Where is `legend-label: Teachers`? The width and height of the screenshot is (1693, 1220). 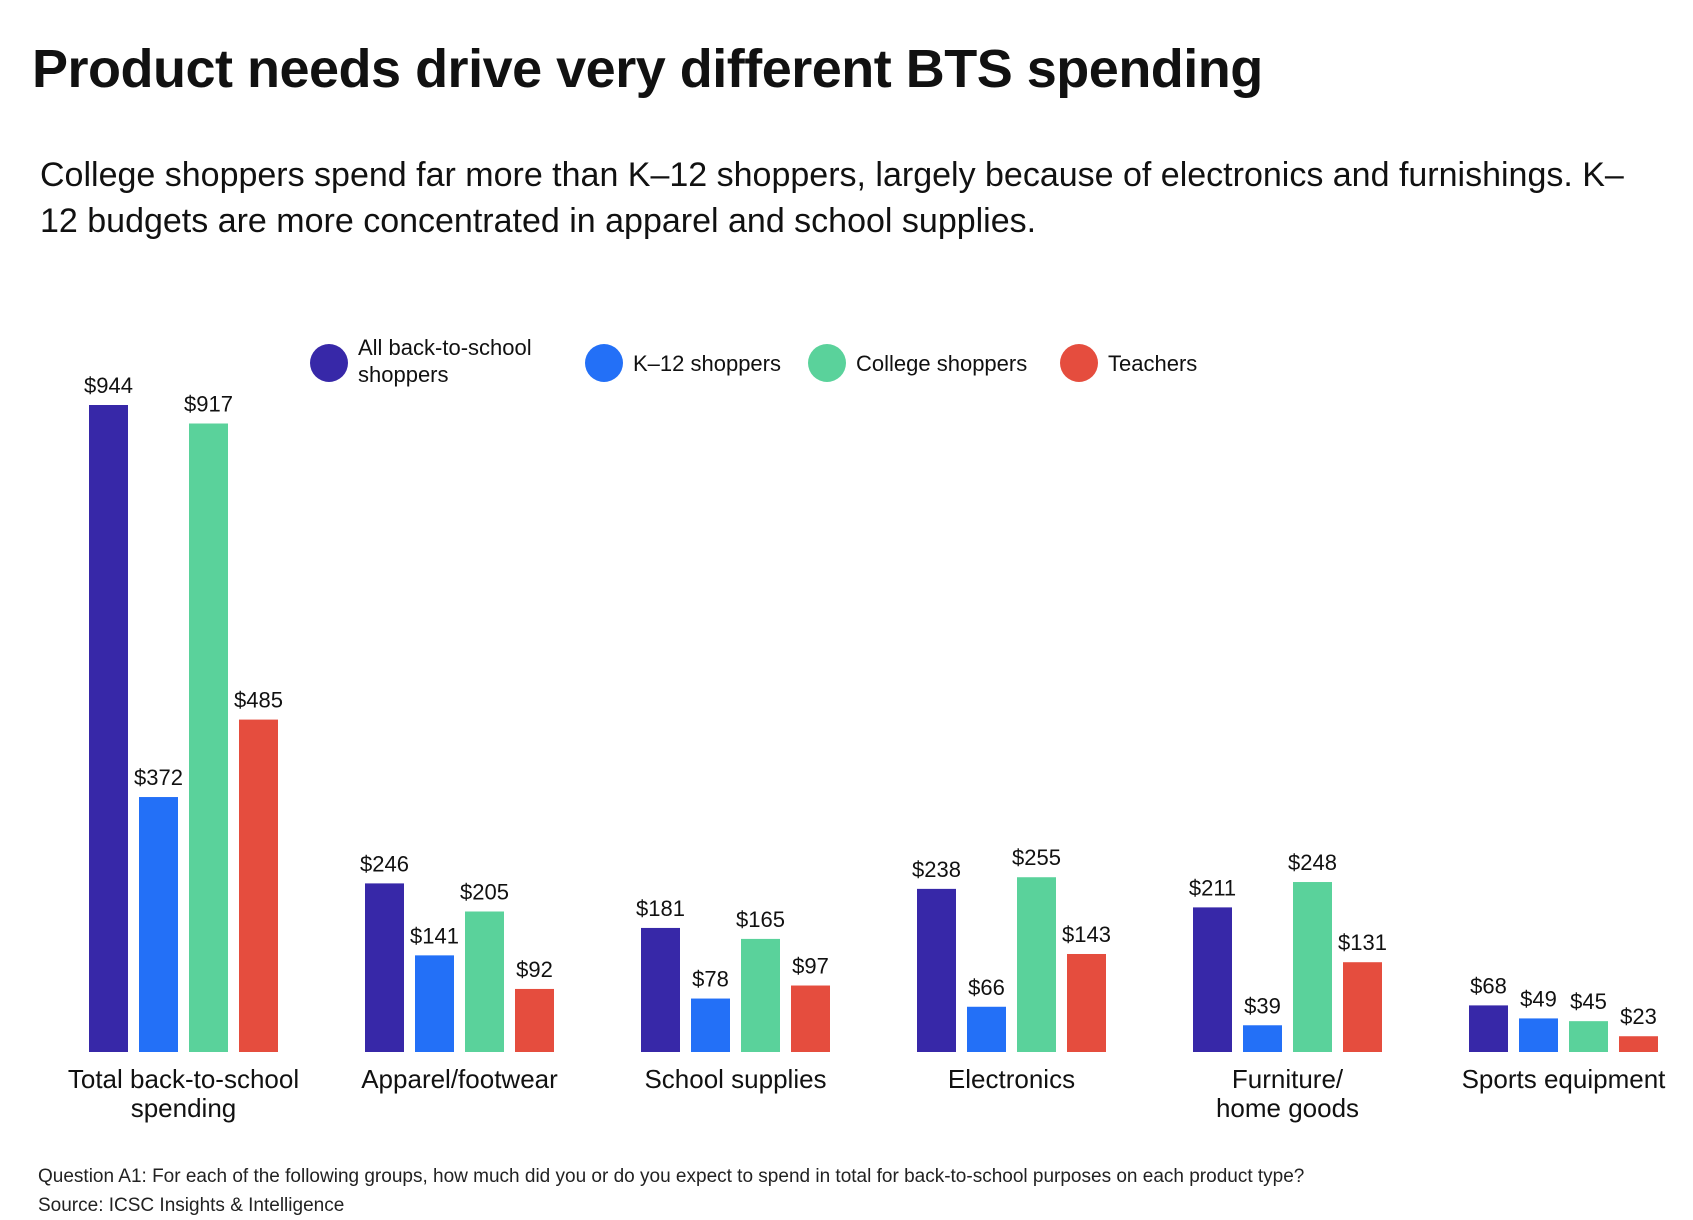
legend-label: Teachers is located at coordinates (1153, 363).